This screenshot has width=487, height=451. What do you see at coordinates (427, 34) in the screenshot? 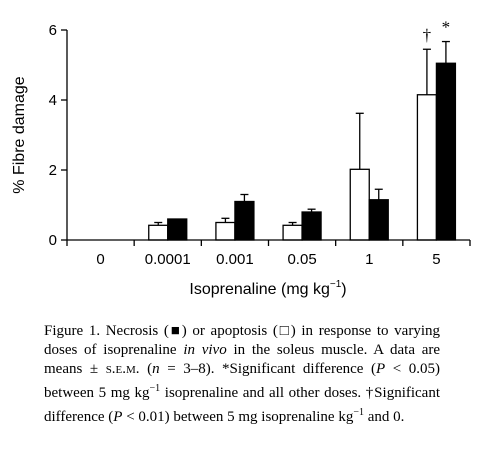
I see `significance-marker: †` at bounding box center [427, 34].